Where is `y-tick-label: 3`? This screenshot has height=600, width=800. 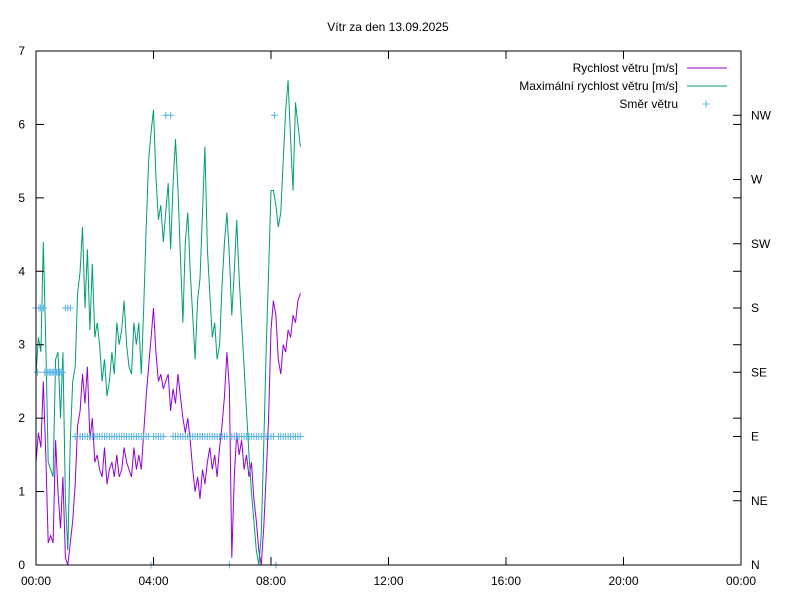
y-tick-label: 3 is located at coordinates (21, 345).